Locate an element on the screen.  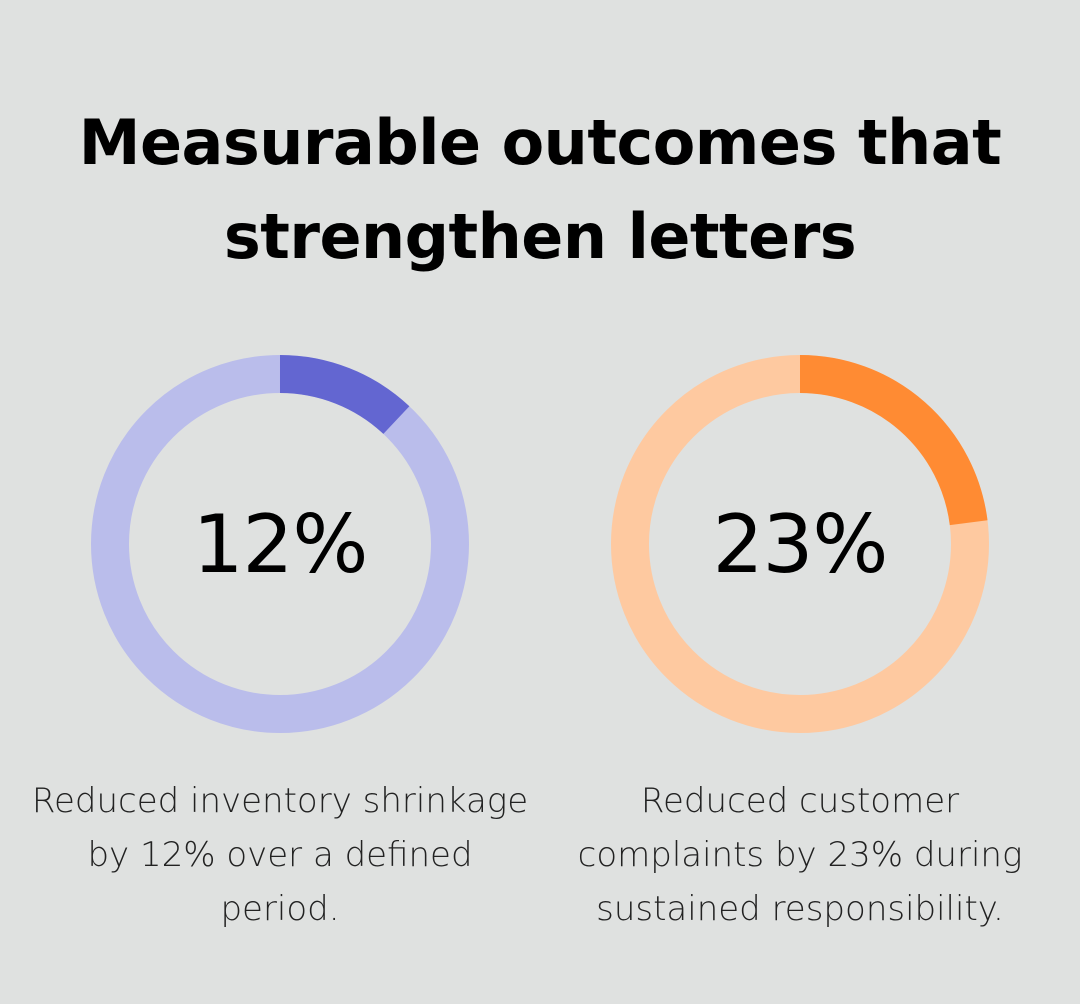
donut-chart: 12% is located at coordinates (280, 544).